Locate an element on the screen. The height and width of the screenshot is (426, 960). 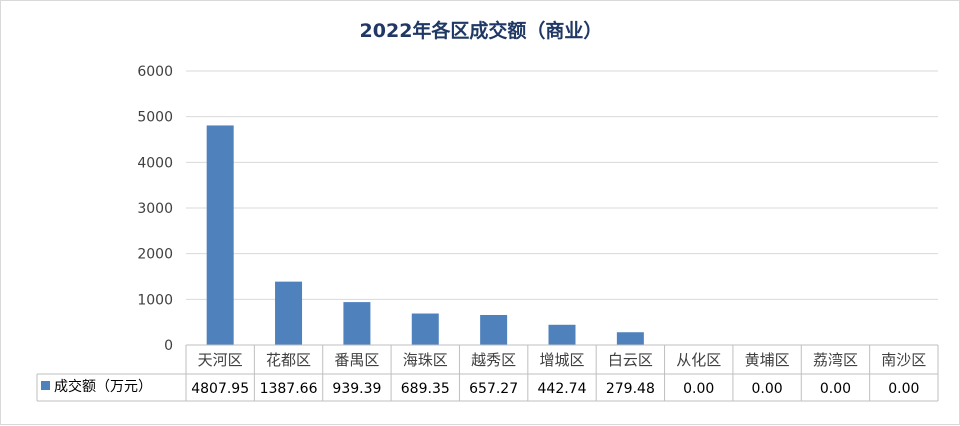
data-label: 279.48 is located at coordinates (630, 389).